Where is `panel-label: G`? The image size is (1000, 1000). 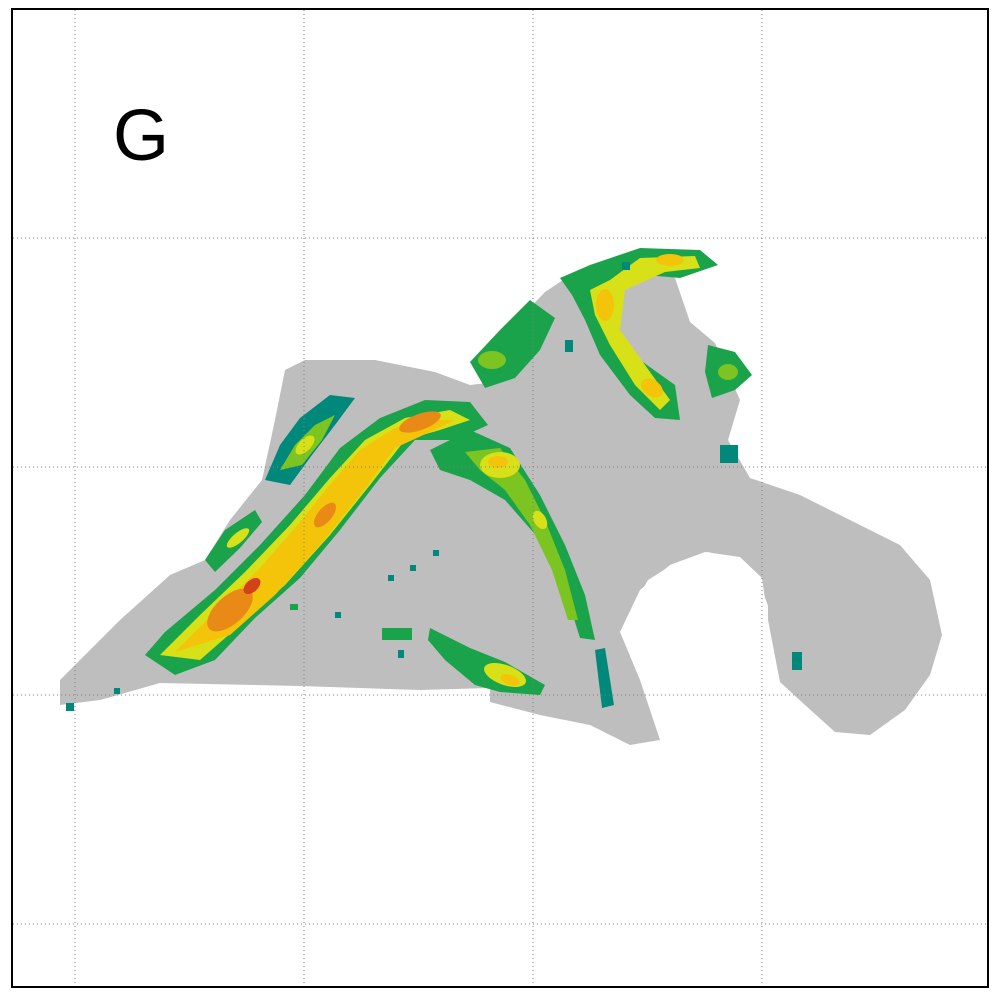
panel-label: G is located at coordinates (141, 136).